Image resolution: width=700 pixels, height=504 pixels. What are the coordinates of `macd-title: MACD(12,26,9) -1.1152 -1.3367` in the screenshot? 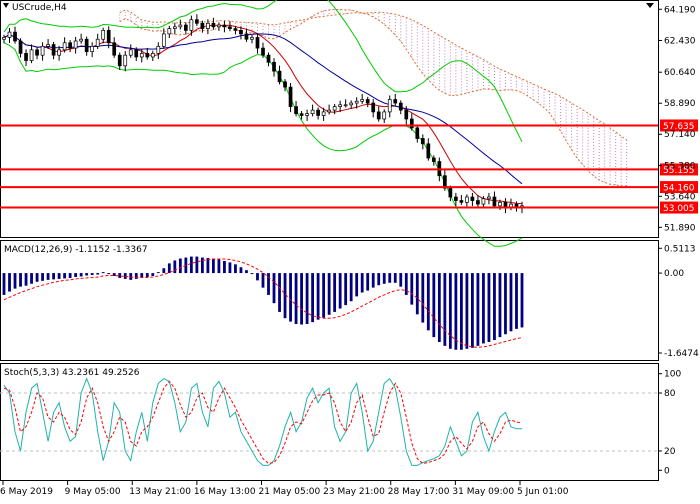 It's located at (76, 250).